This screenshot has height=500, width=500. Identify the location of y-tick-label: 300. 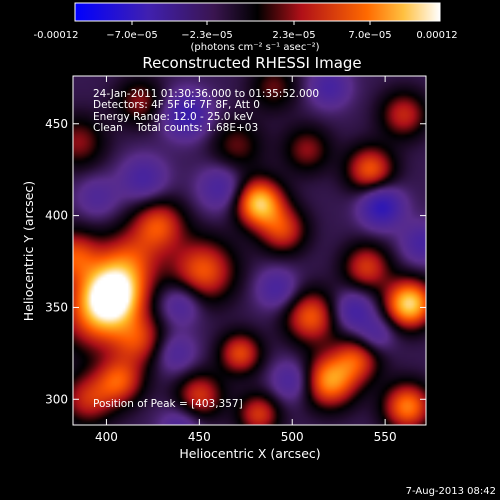
(56, 399).